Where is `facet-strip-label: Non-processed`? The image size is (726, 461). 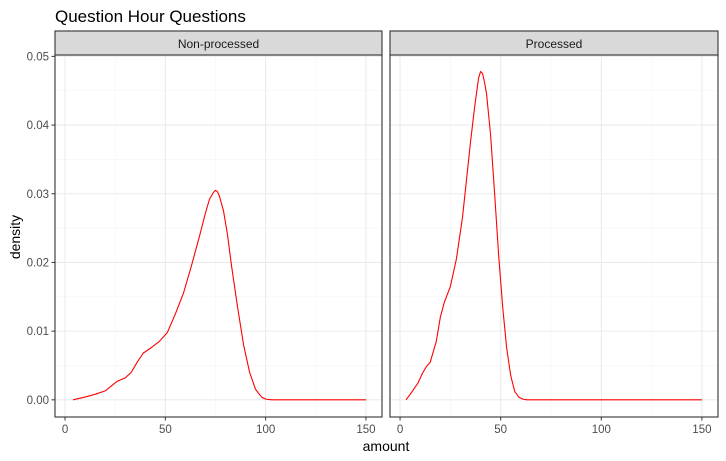
facet-strip-label: Non-processed is located at coordinates (218, 44).